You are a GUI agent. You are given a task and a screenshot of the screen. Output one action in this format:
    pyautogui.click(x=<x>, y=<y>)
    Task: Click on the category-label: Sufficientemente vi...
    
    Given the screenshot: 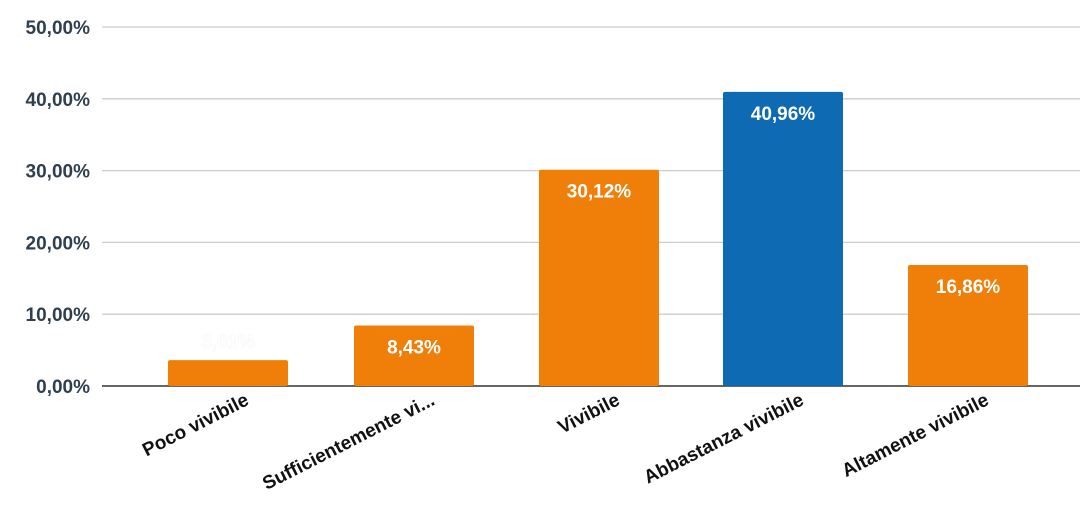 What is the action you would take?
    pyautogui.click(x=348, y=442)
    